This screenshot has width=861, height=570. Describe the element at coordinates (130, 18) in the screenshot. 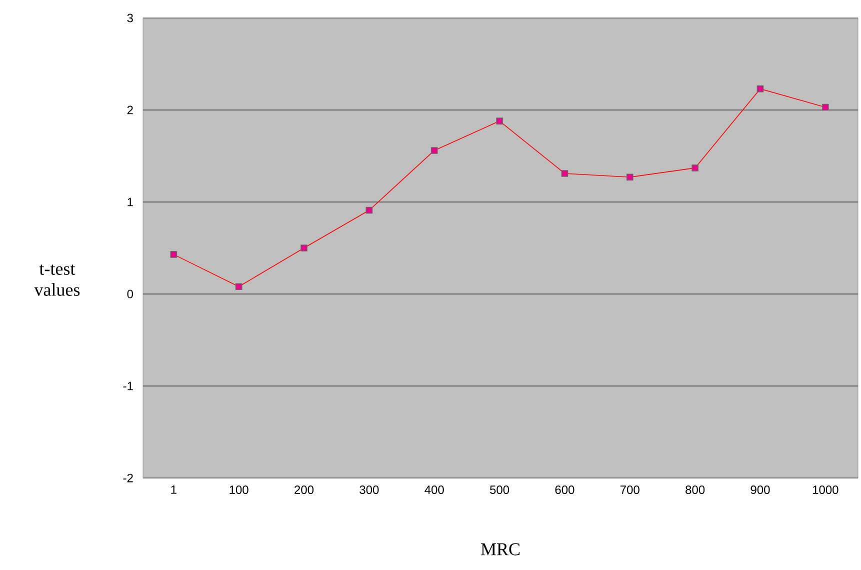

I see `y-tick-label: 3` at that location.